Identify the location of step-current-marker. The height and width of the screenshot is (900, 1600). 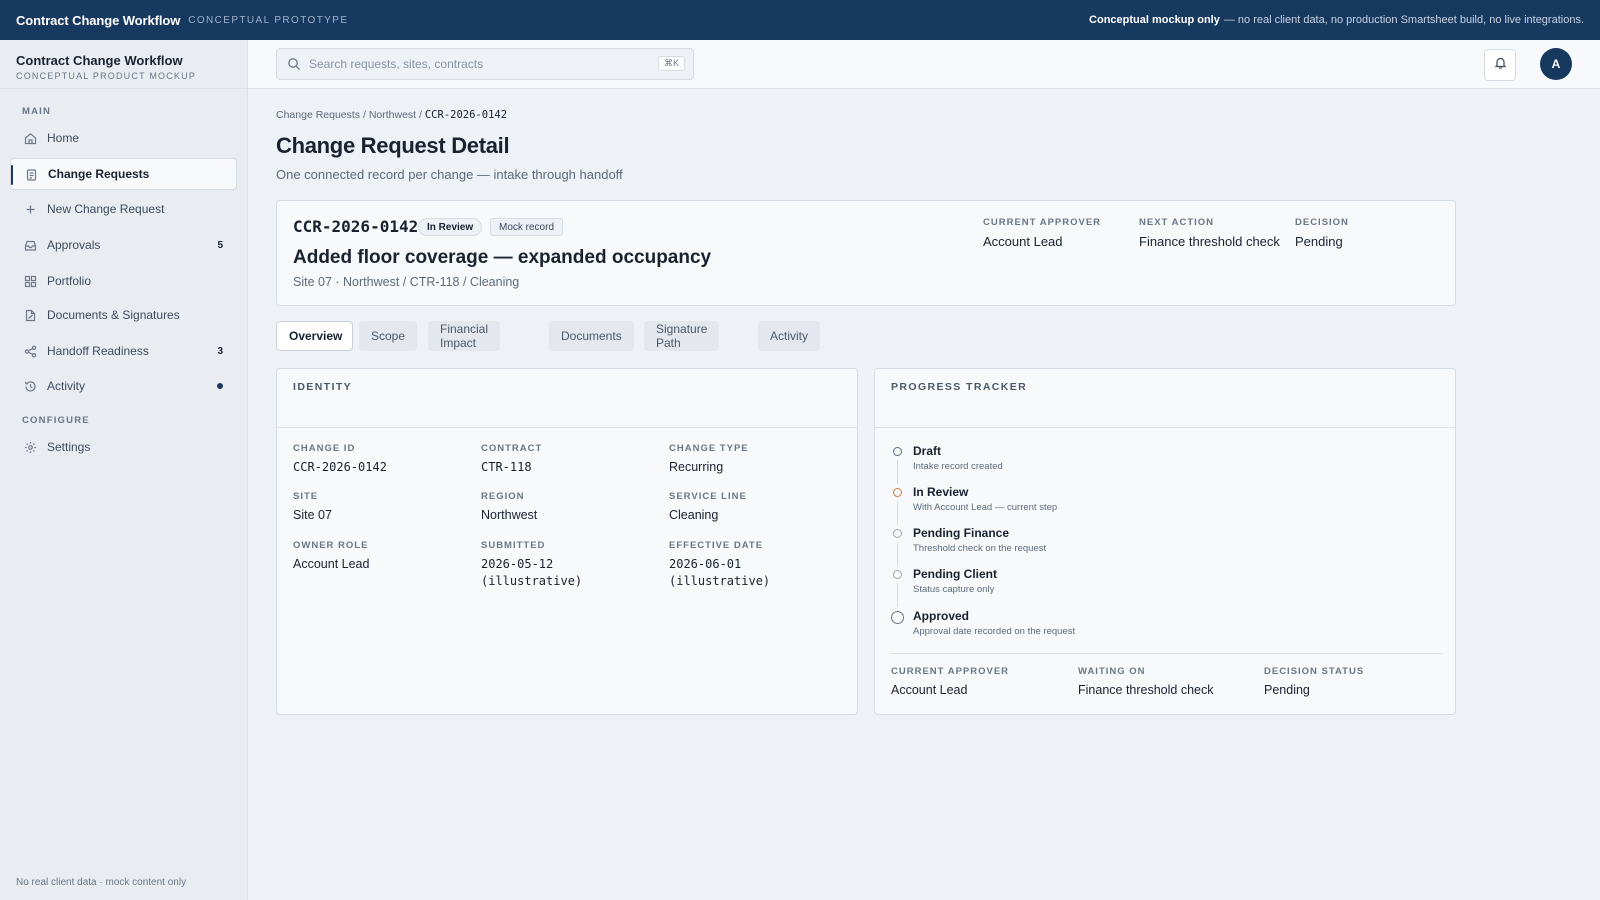
(897, 492).